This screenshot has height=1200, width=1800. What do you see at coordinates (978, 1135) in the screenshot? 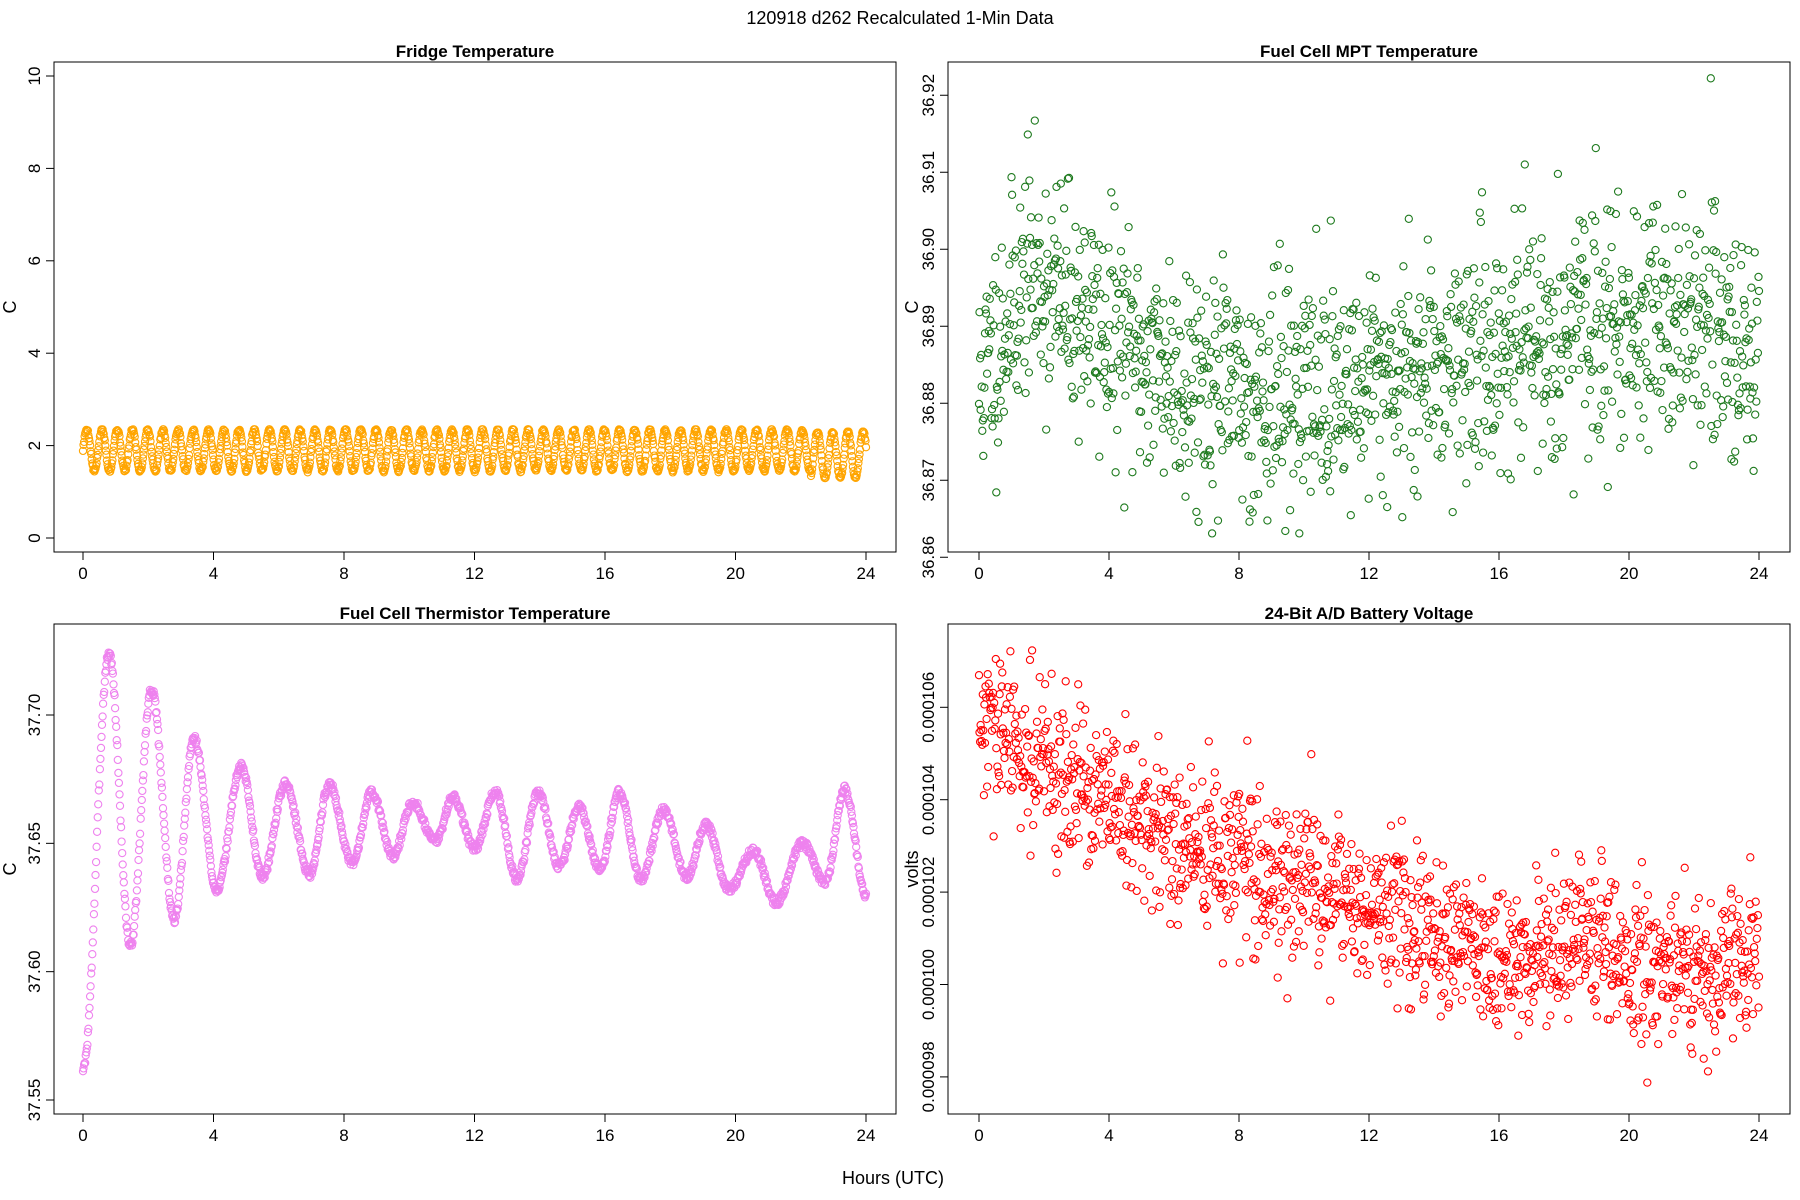
I see `x-tick-label: 0` at bounding box center [978, 1135].